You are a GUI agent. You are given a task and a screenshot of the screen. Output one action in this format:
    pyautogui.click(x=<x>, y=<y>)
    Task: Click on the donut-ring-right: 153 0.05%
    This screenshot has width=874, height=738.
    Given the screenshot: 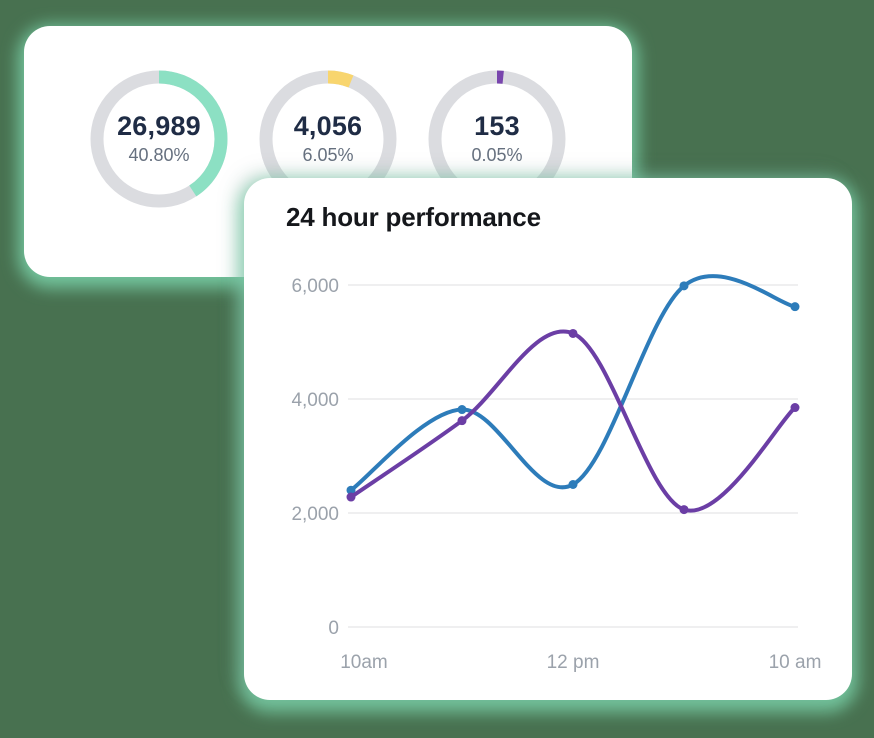 What is the action you would take?
    pyautogui.click(x=497, y=139)
    